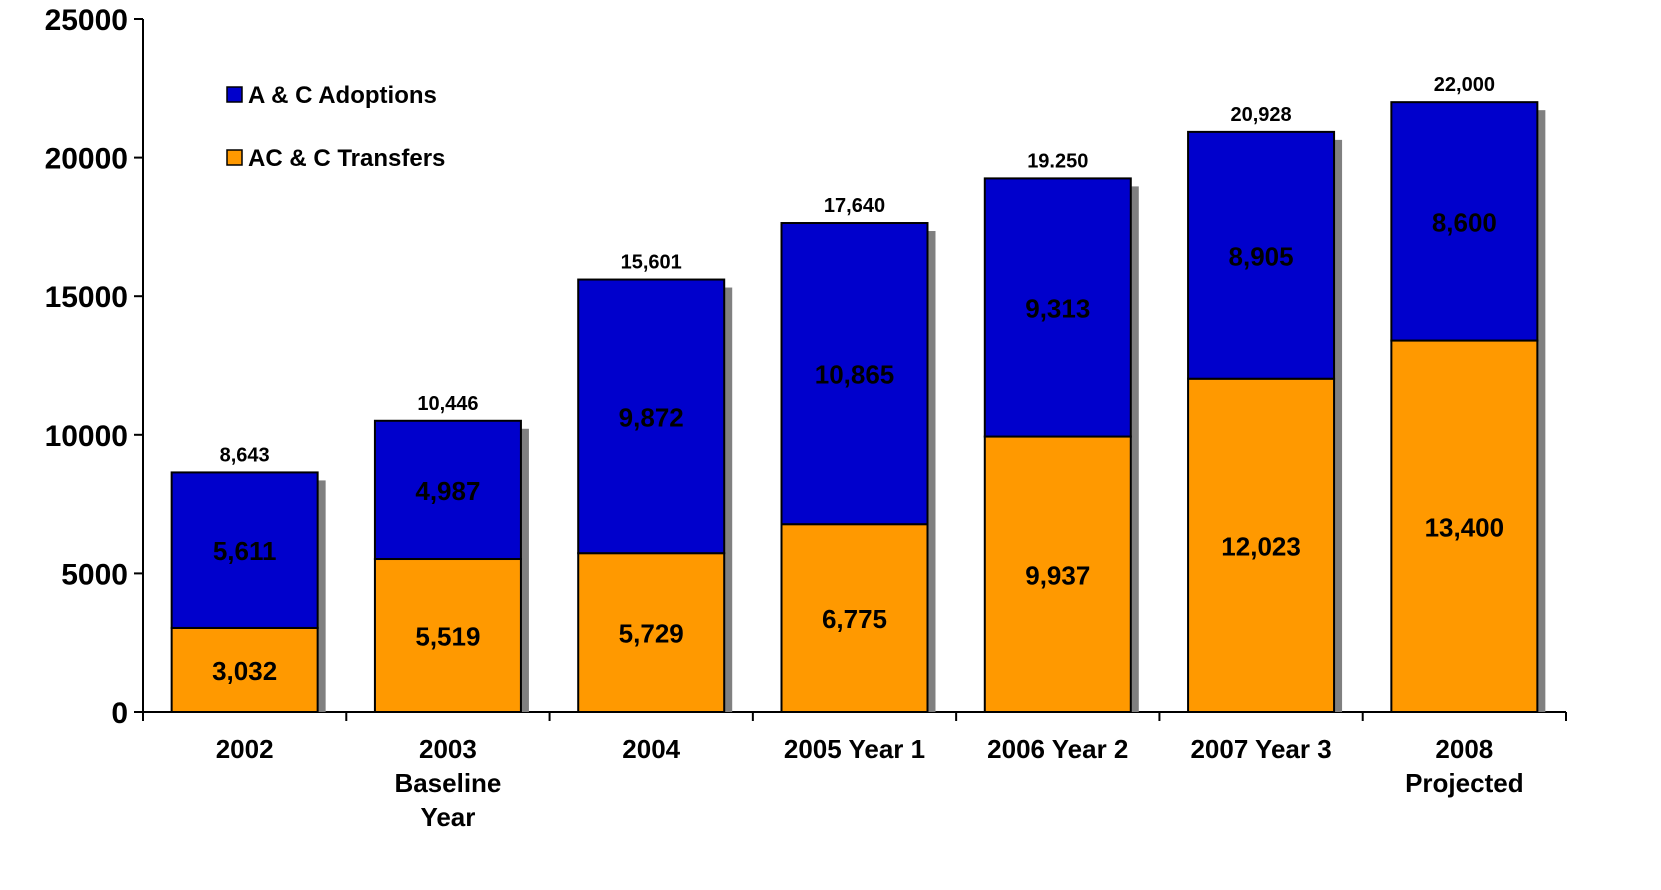 This screenshot has height=890, width=1661. I want to click on data-label-transfers: 6,775, so click(854, 619).